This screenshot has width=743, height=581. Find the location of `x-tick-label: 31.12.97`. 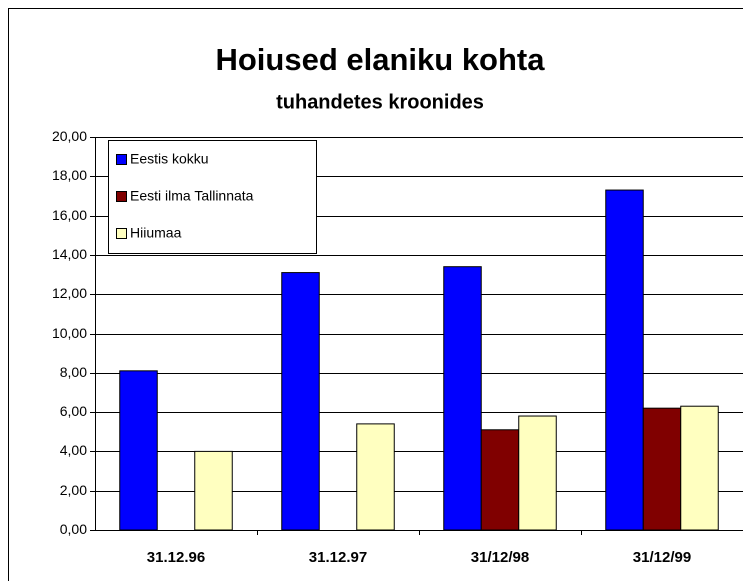

x-tick-label: 31.12.97 is located at coordinates (338, 557).